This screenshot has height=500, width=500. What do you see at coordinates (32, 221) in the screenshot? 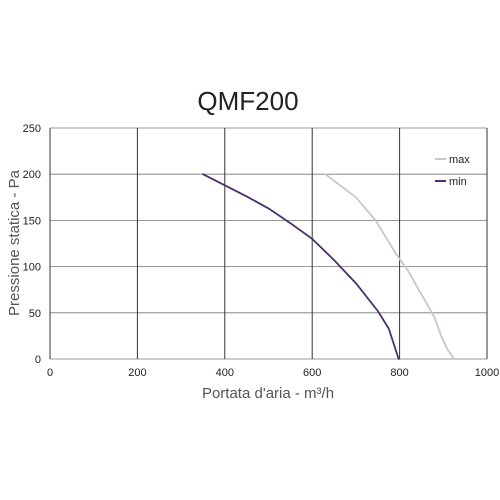
I see `y-tick-label-3: 150` at bounding box center [32, 221].